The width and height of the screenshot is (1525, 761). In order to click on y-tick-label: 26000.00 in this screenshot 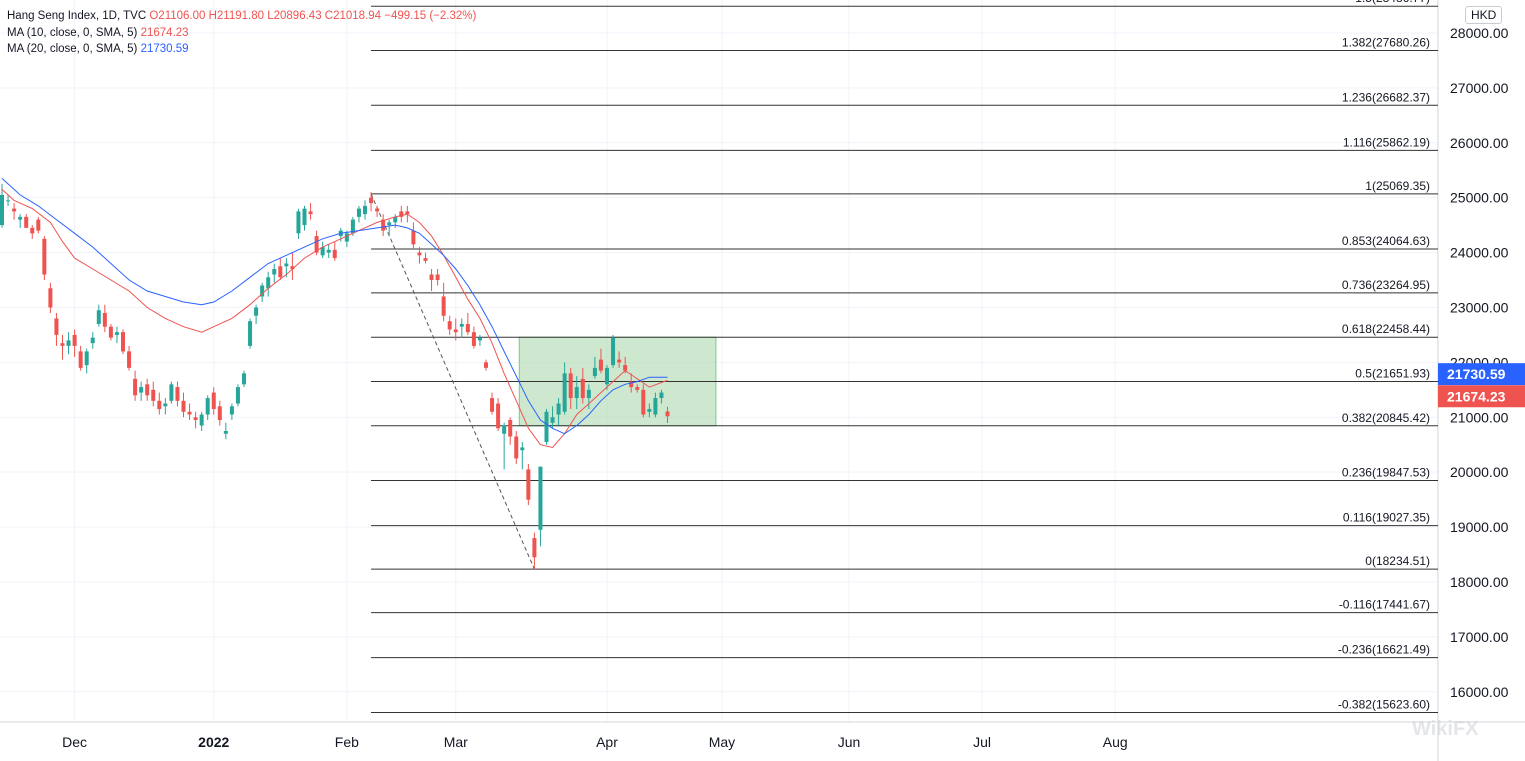, I will do `click(1479, 143)`.